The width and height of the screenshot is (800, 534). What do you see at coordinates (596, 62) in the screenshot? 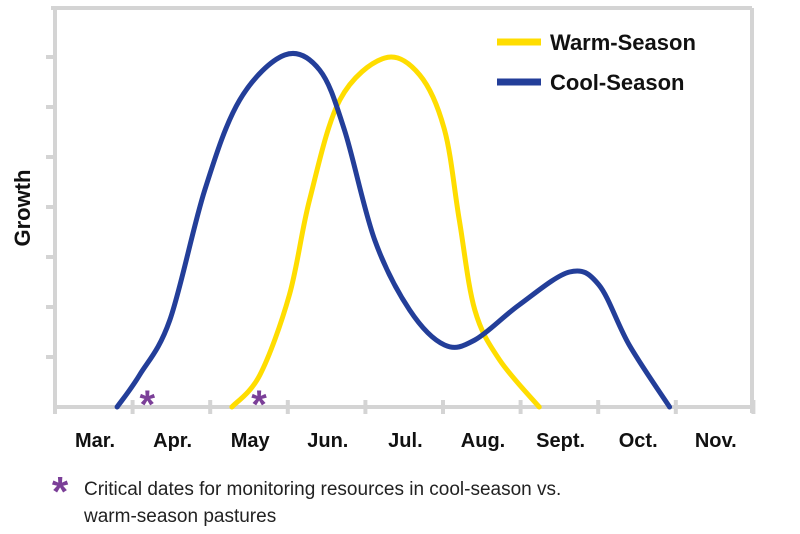
I see `legend: Warm-Season Cool-Season` at bounding box center [596, 62].